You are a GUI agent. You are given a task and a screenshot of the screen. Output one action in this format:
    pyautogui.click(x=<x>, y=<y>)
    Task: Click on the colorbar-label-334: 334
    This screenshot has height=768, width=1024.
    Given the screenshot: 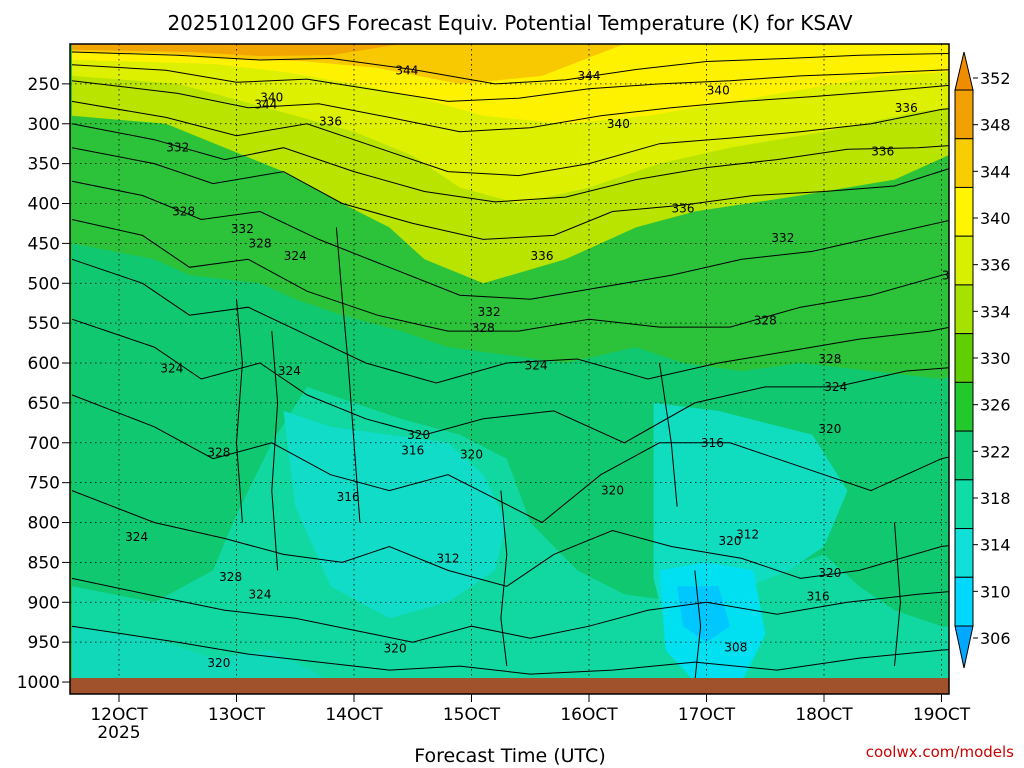 What is the action you would take?
    pyautogui.click(x=995, y=311)
    